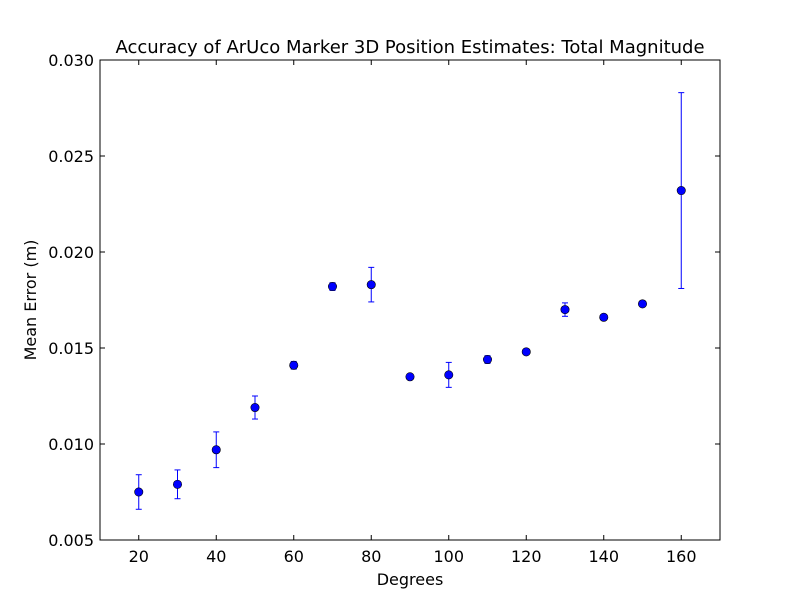 The width and height of the screenshot is (800, 600). I want to click on x-tick-label: 20, so click(139, 556).